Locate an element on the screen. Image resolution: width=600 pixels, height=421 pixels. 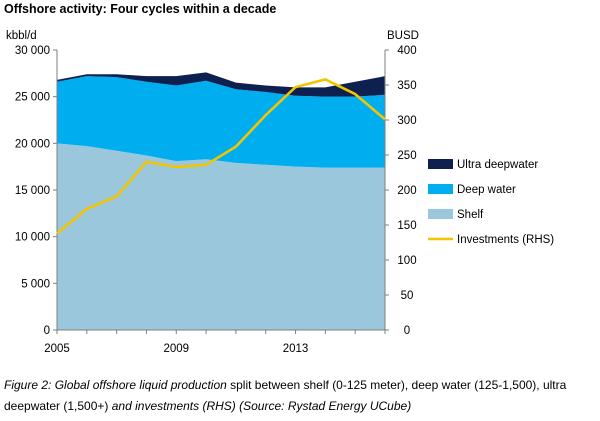
right-tick-label: 100 is located at coordinates (406, 261).